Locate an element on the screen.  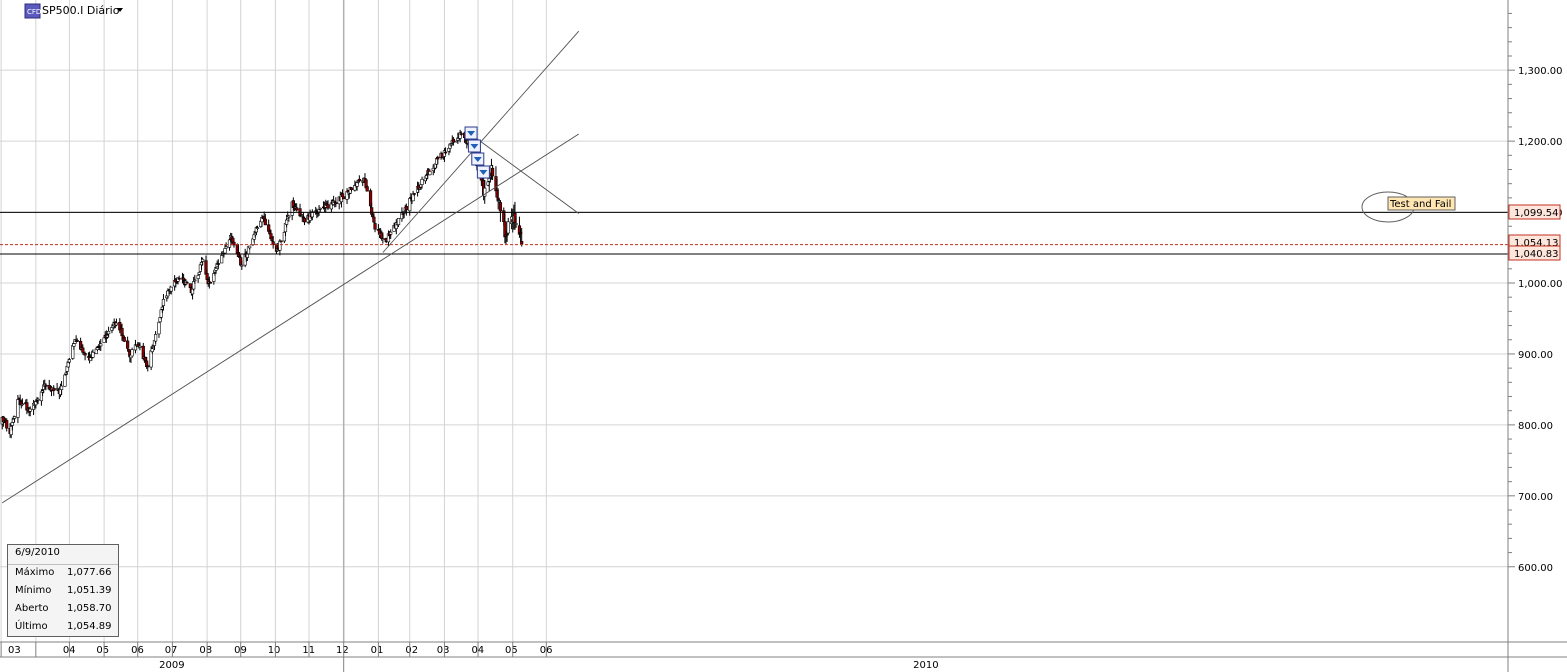
support-price-tag: 1,040.83 is located at coordinates (1534, 253).